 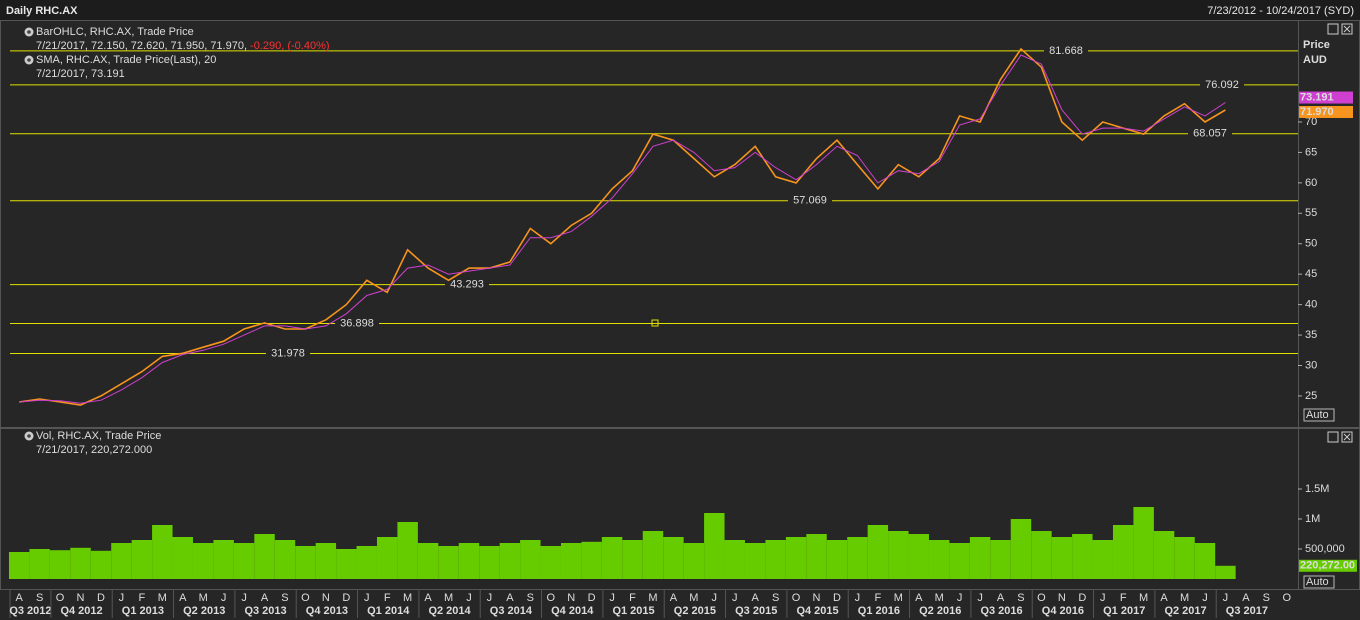 What do you see at coordinates (695, 611) in the screenshot?
I see `quarter-label: Q2 2015` at bounding box center [695, 611].